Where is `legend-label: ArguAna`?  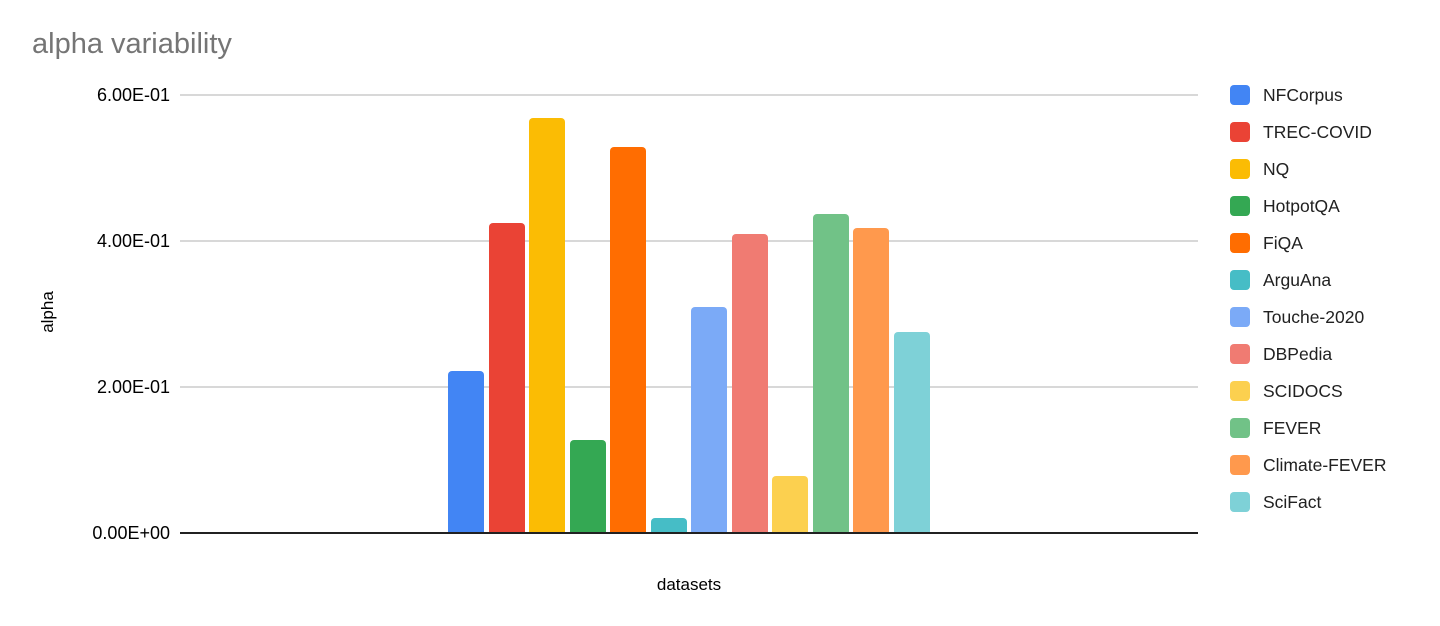
legend-label: ArguAna is located at coordinates (1297, 279).